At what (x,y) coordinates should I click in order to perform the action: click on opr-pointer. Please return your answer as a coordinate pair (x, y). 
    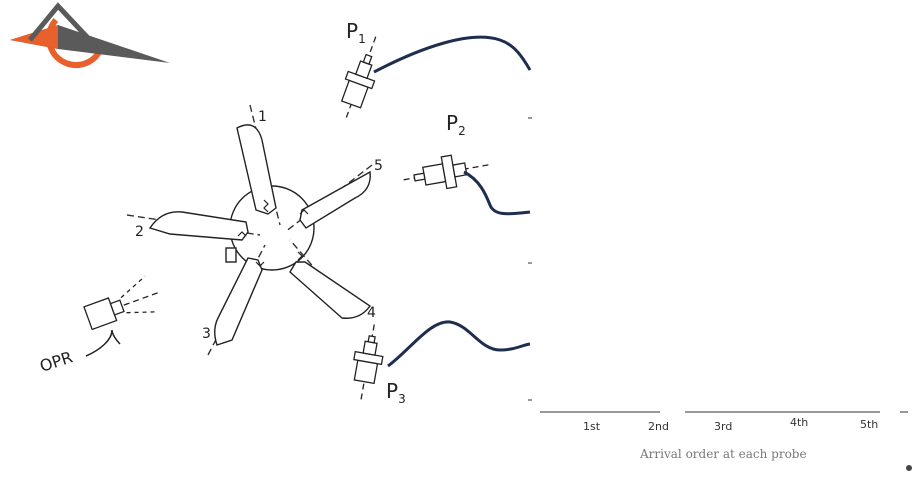
    Looking at the image, I should click on (103, 343).